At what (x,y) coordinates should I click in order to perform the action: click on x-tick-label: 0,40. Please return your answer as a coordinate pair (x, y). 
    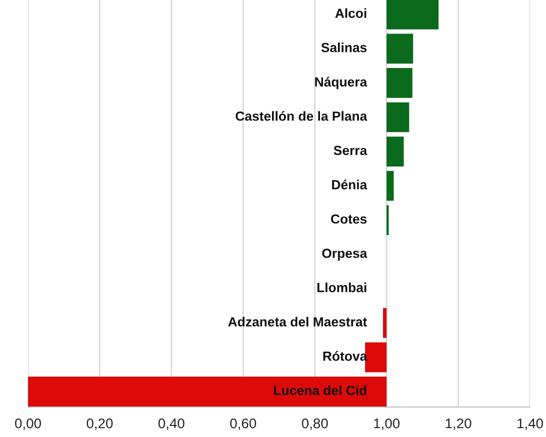
    Looking at the image, I should click on (171, 424).